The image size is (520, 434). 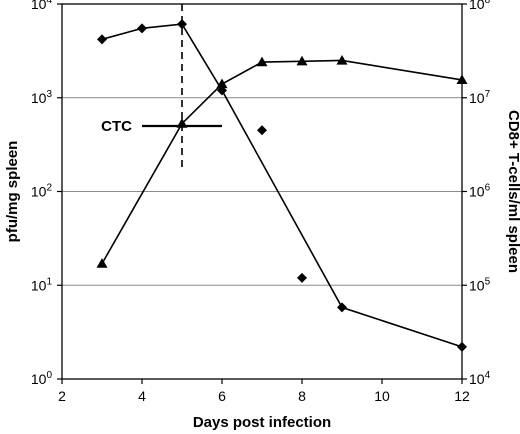 What do you see at coordinates (42, 191) in the screenshot?
I see `left-tick-label: 10²` at bounding box center [42, 191].